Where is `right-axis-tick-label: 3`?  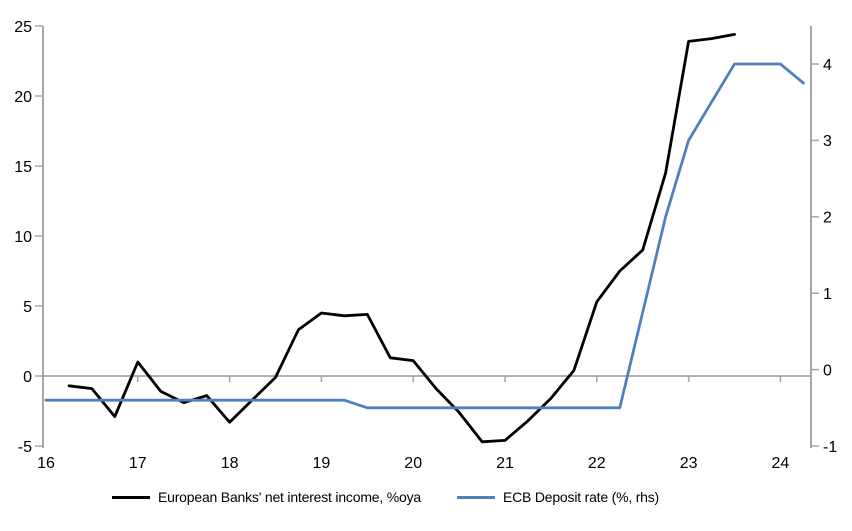 right-axis-tick-label: 3 is located at coordinates (827, 141).